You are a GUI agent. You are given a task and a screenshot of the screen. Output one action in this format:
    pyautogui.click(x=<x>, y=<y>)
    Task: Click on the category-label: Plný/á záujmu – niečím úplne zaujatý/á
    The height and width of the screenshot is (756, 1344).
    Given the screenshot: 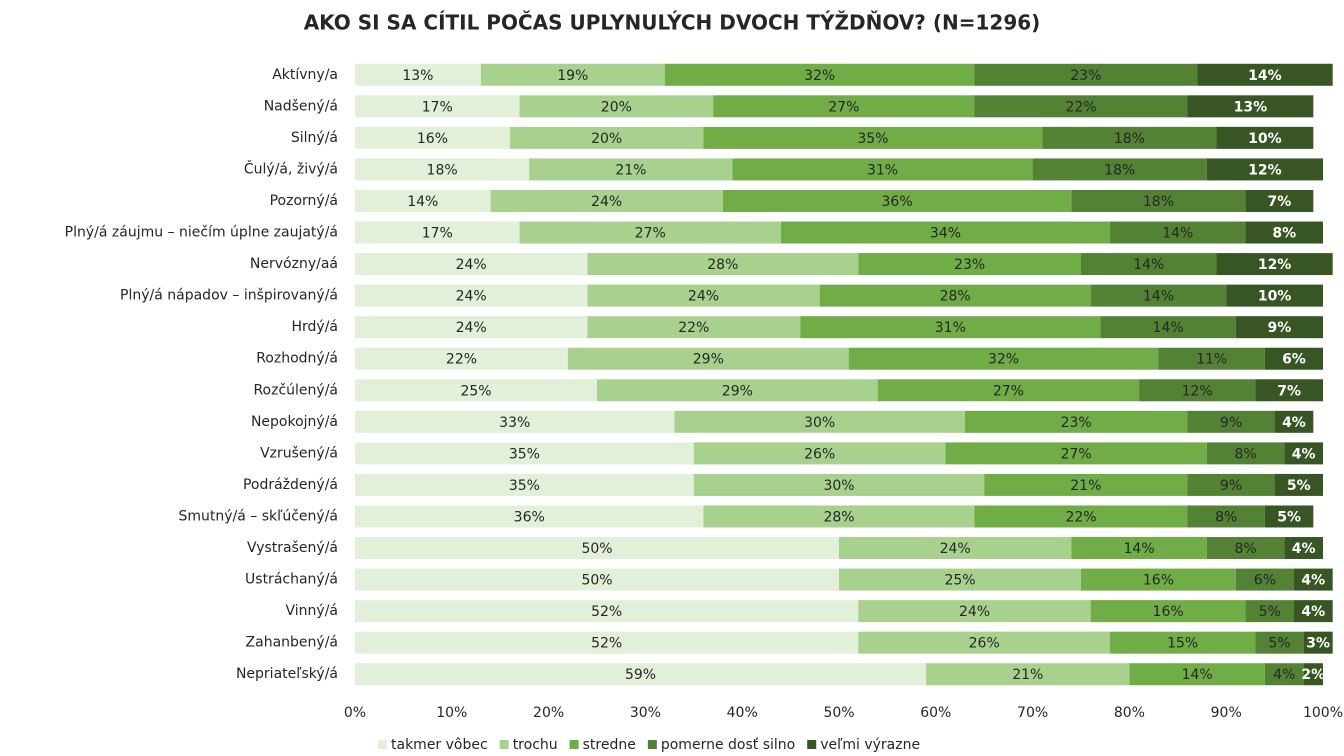 What is the action you would take?
    pyautogui.click(x=201, y=233)
    